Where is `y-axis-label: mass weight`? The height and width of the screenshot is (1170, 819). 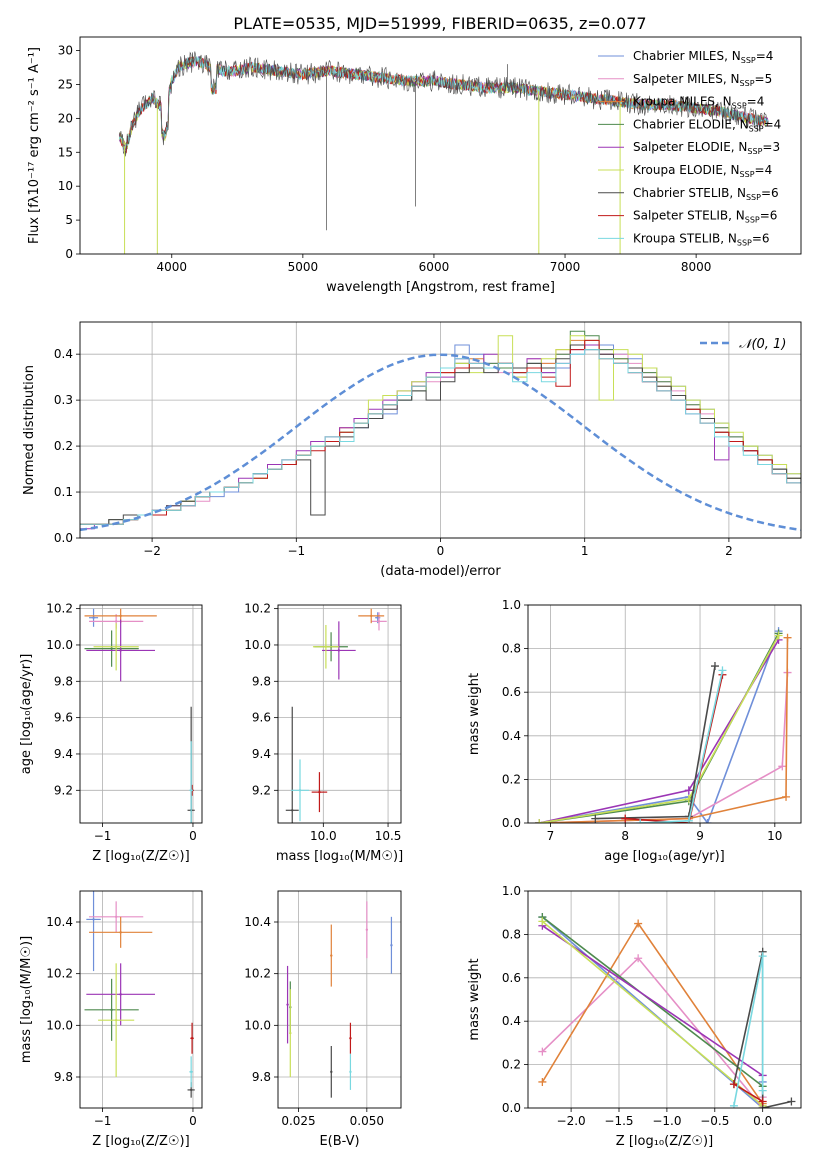
y-axis-label: mass weight is located at coordinates (474, 714).